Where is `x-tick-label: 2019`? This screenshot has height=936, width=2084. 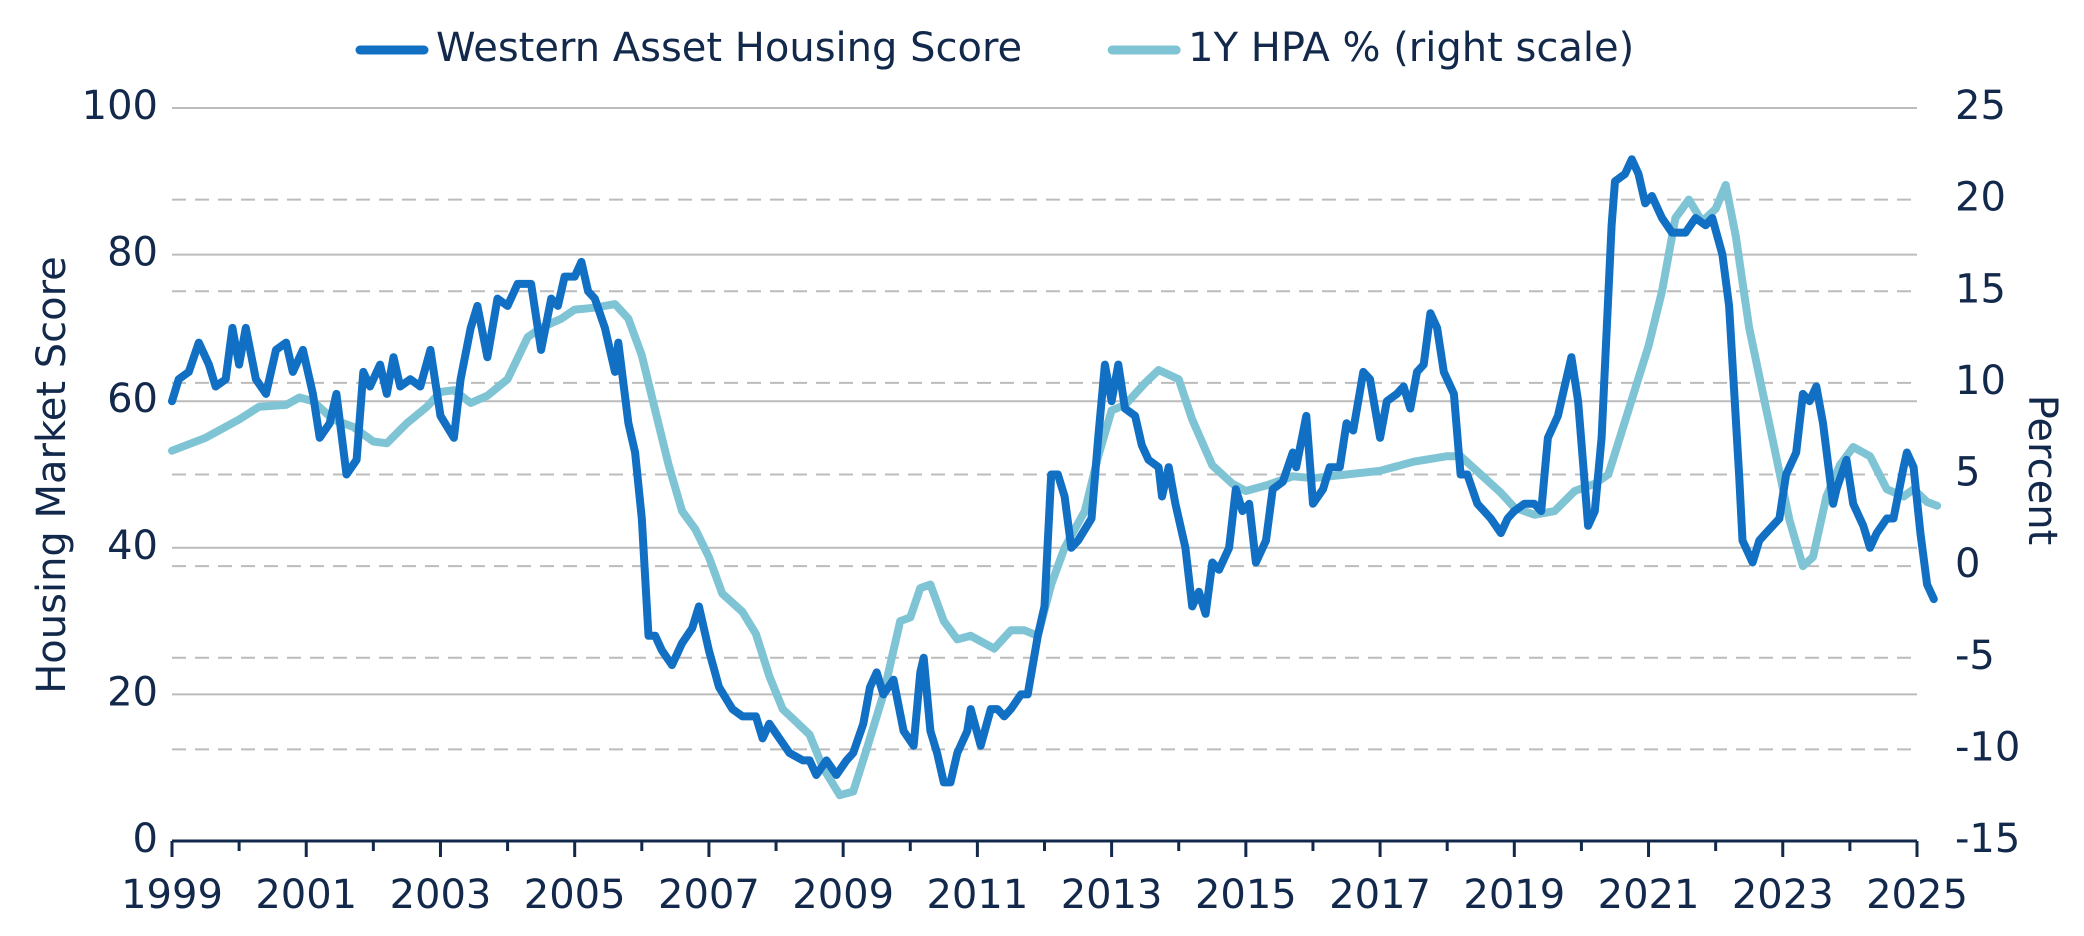 x-tick-label: 2019 is located at coordinates (1514, 895).